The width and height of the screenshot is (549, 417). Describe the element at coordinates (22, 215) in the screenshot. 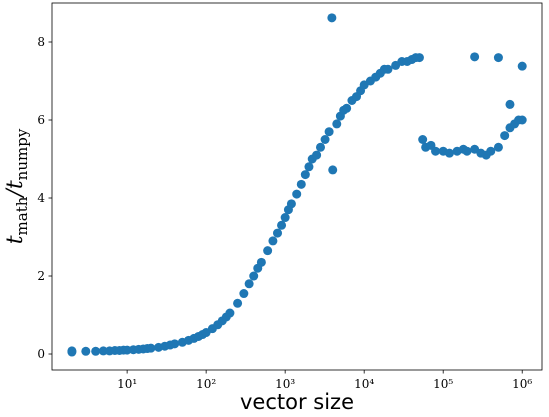

I see `y-axis-label-part: math` at that location.